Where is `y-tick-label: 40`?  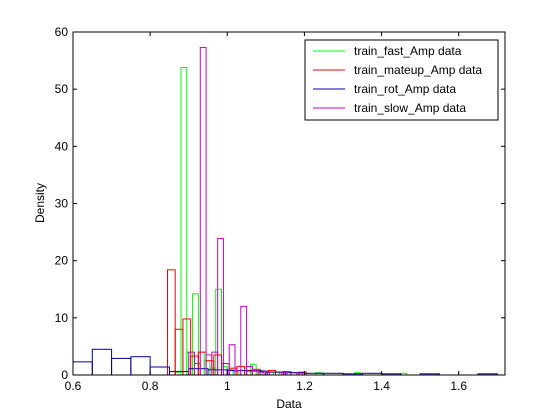
y-tick-label: 40 is located at coordinates (62, 146).